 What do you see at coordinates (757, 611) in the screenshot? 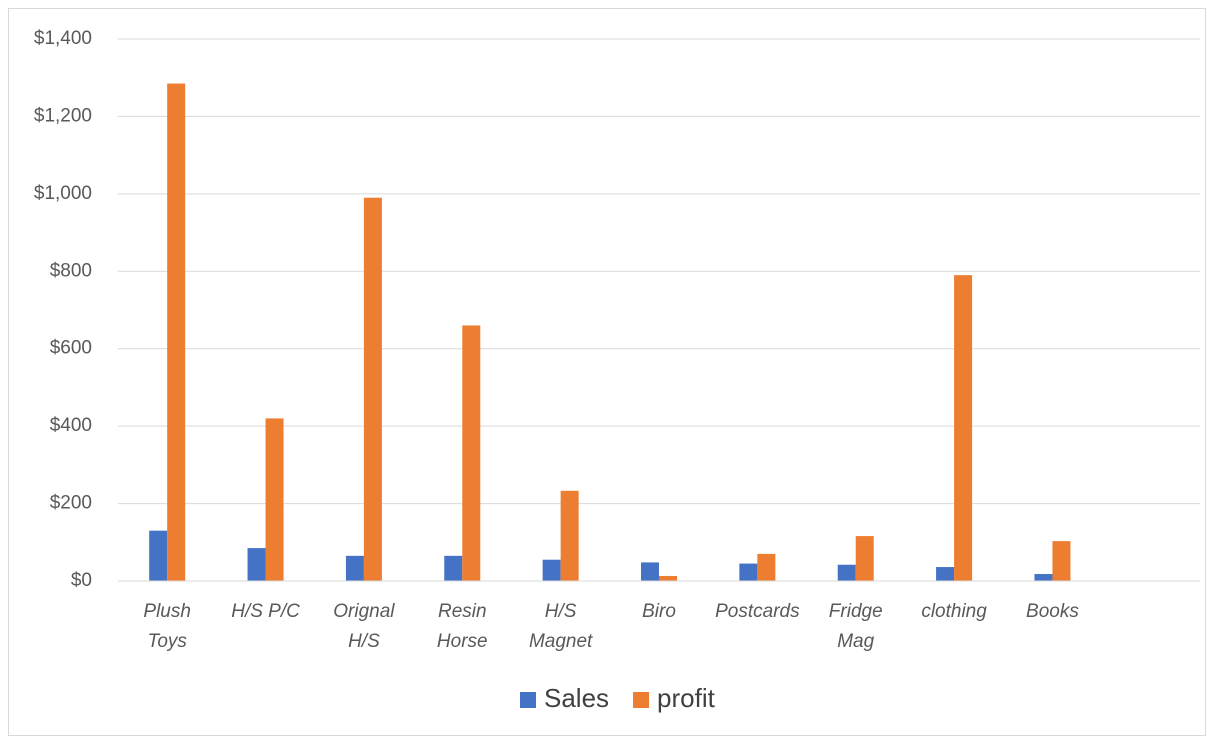
I see `x-tick-label: Postcards` at bounding box center [757, 611].